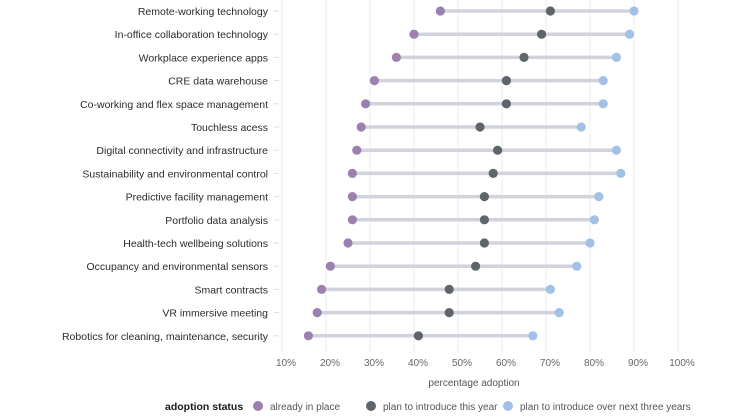  Describe the element at coordinates (506, 363) in the screenshot. I see `x-tick-label: 60%` at that location.